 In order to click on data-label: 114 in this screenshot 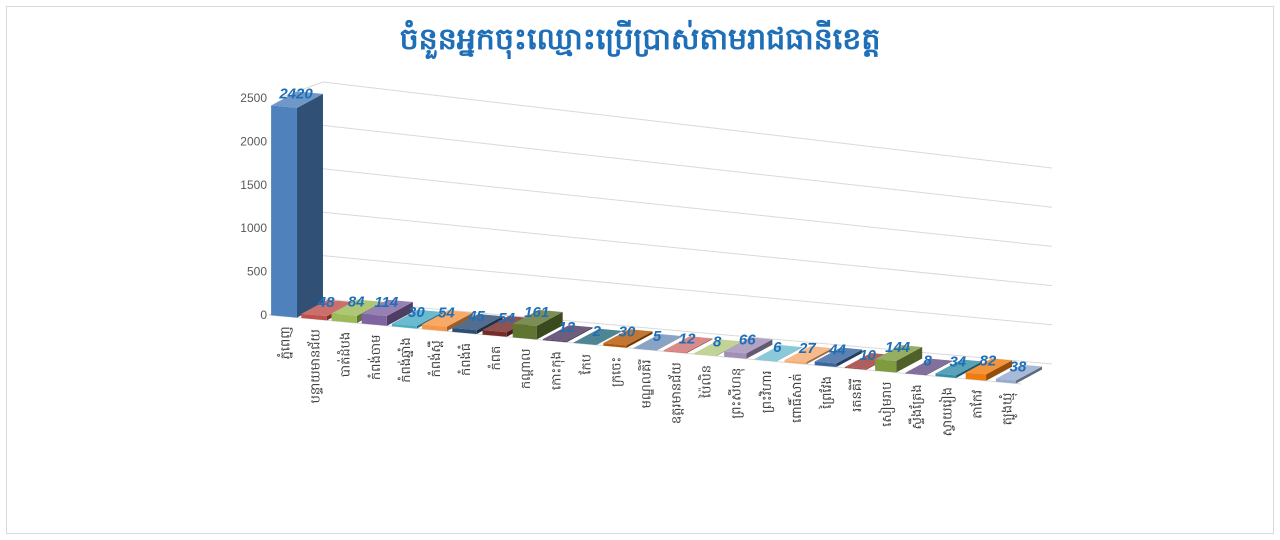, I will do `click(386, 302)`.